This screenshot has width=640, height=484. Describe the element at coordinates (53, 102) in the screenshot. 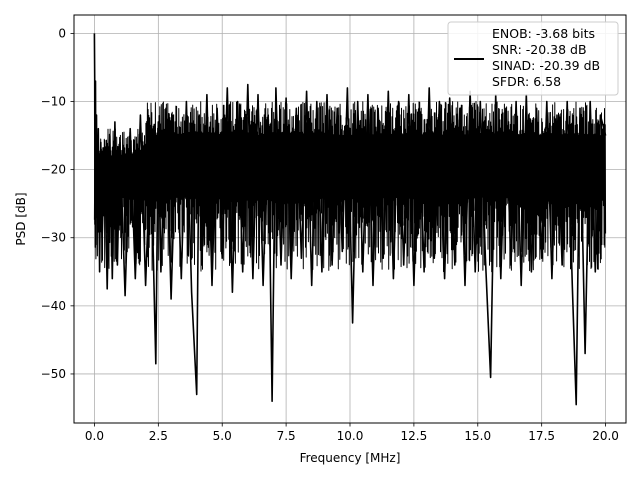

I see `y-tick-label: −10` at that location.